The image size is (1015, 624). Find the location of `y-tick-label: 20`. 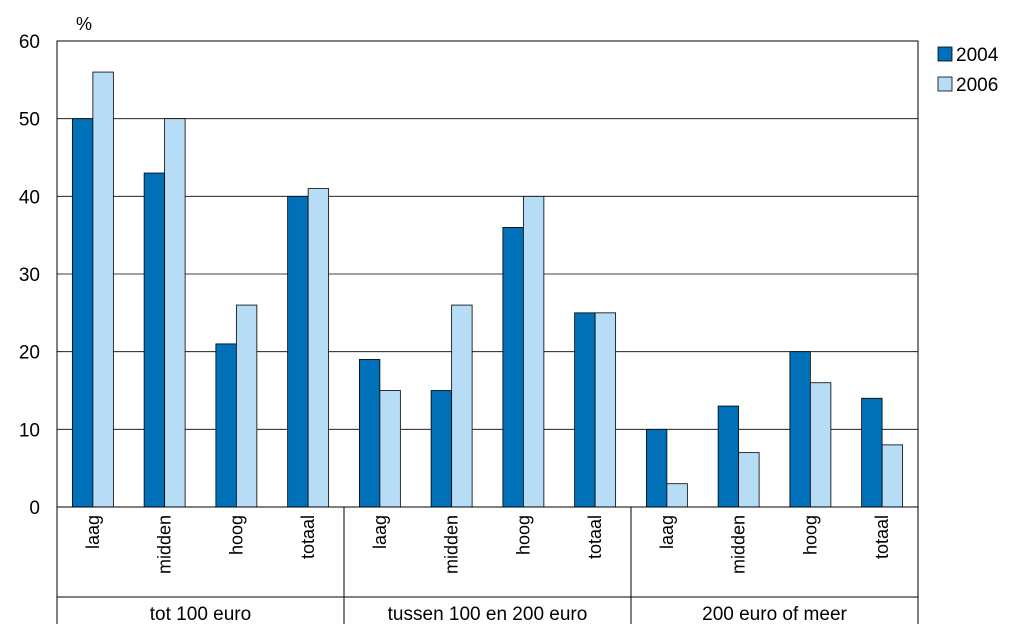

y-tick-label: 20 is located at coordinates (29, 353).